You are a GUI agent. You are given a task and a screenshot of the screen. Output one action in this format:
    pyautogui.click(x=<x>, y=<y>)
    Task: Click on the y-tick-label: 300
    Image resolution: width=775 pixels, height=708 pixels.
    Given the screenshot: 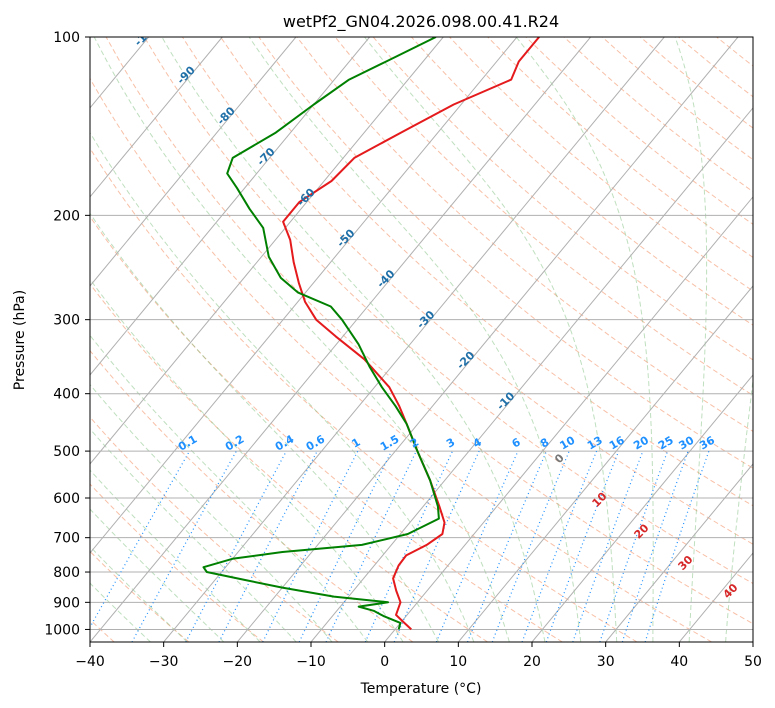 What is the action you would take?
    pyautogui.click(x=66, y=321)
    